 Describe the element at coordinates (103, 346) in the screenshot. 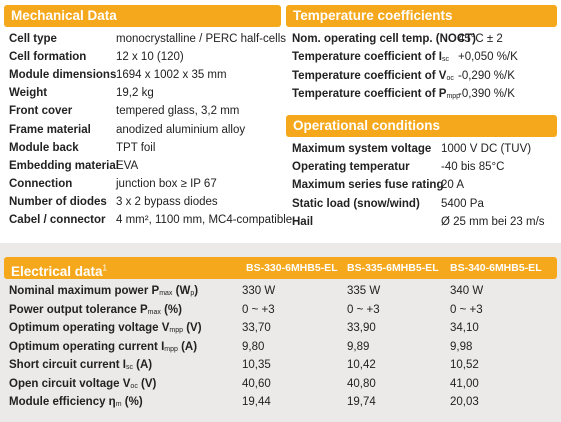

I see `row-label: Optimum operating current Impp (A)` at that location.